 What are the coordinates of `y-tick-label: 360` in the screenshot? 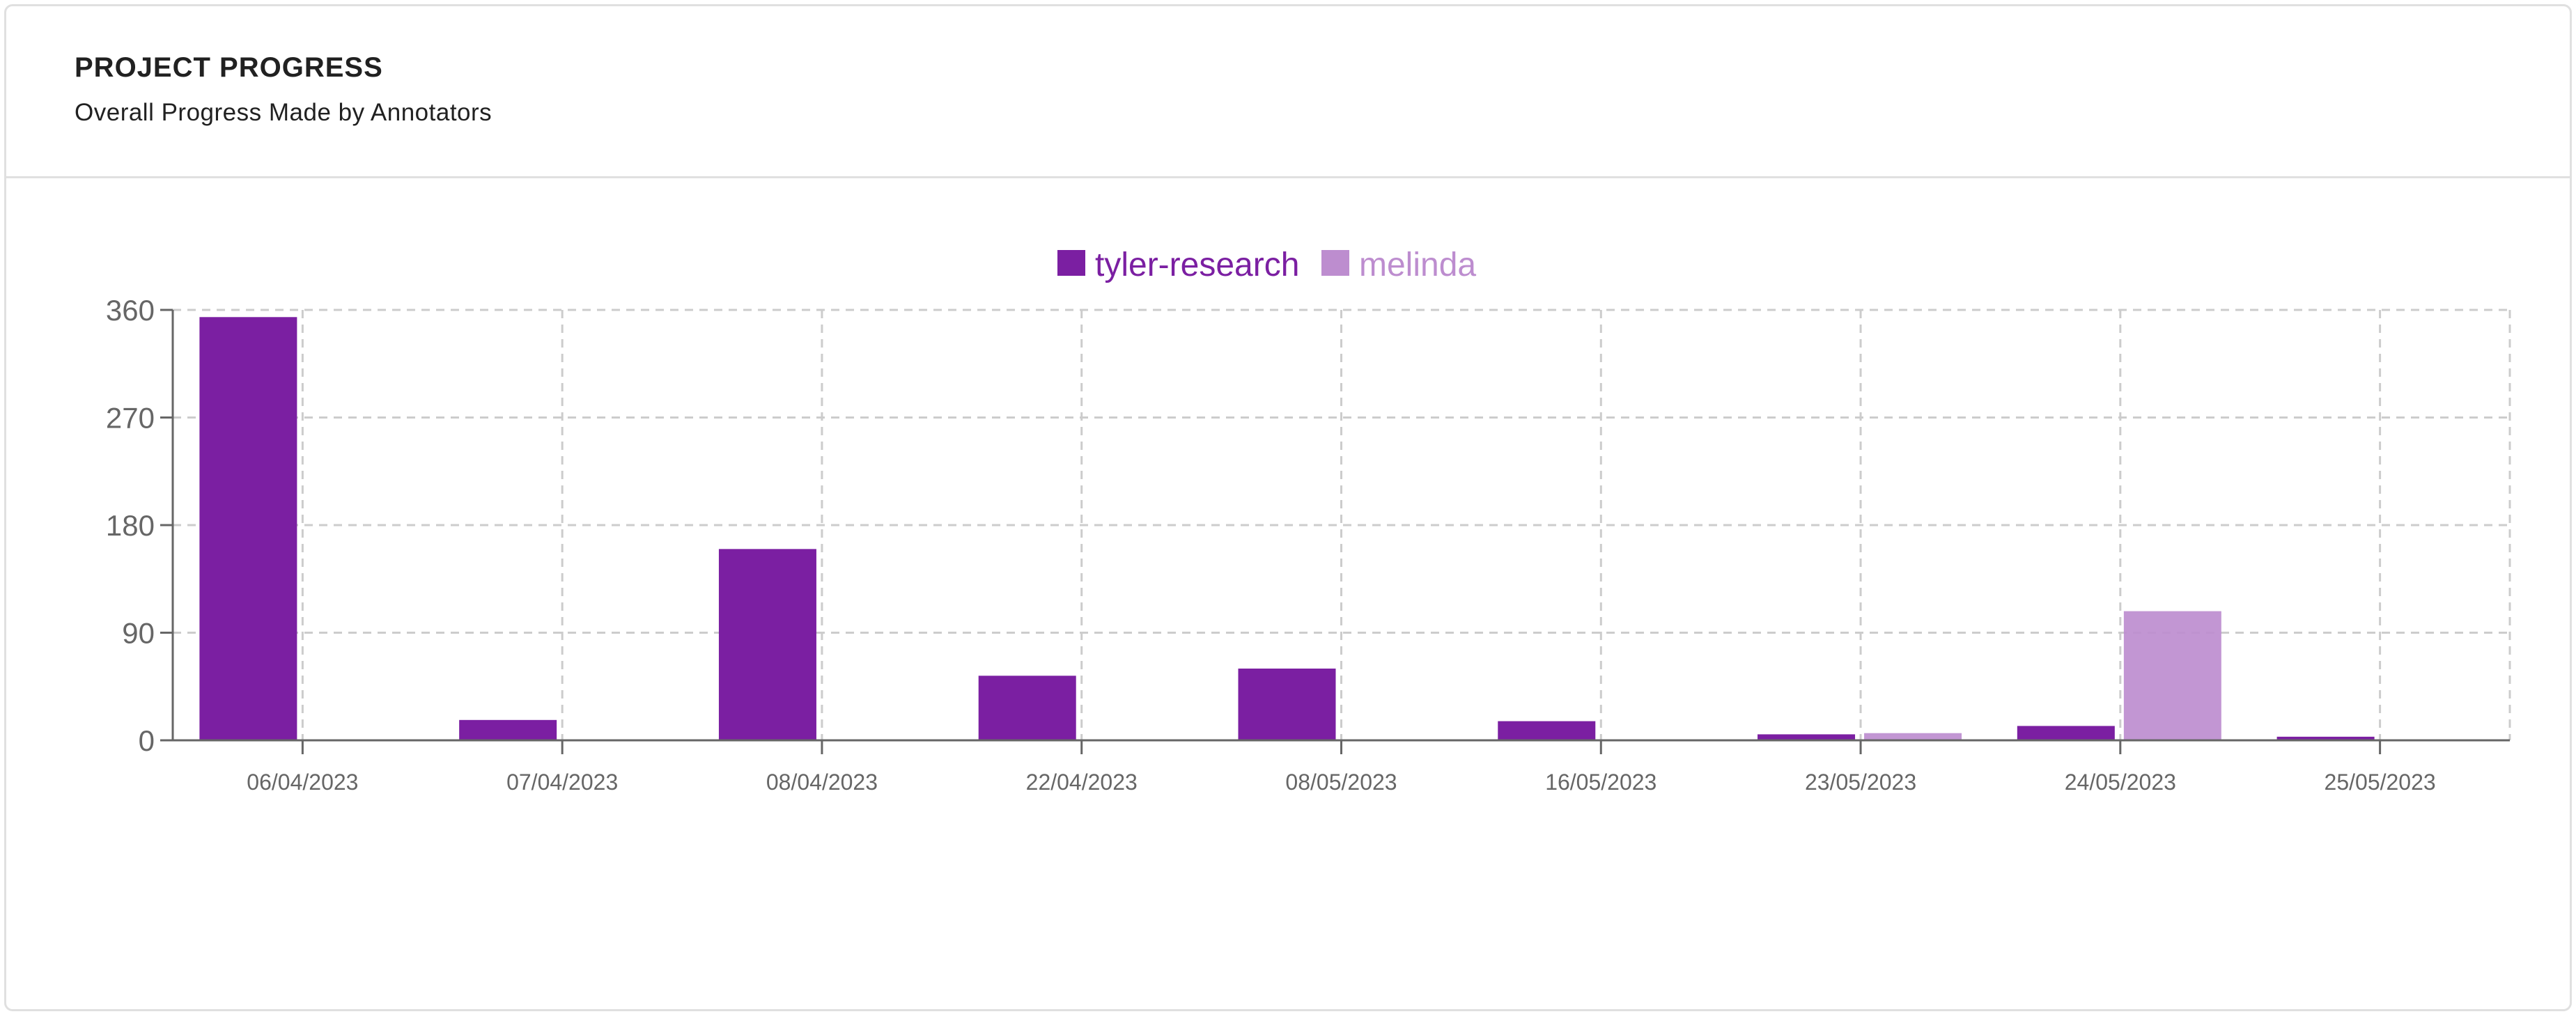 It's located at (130, 310).